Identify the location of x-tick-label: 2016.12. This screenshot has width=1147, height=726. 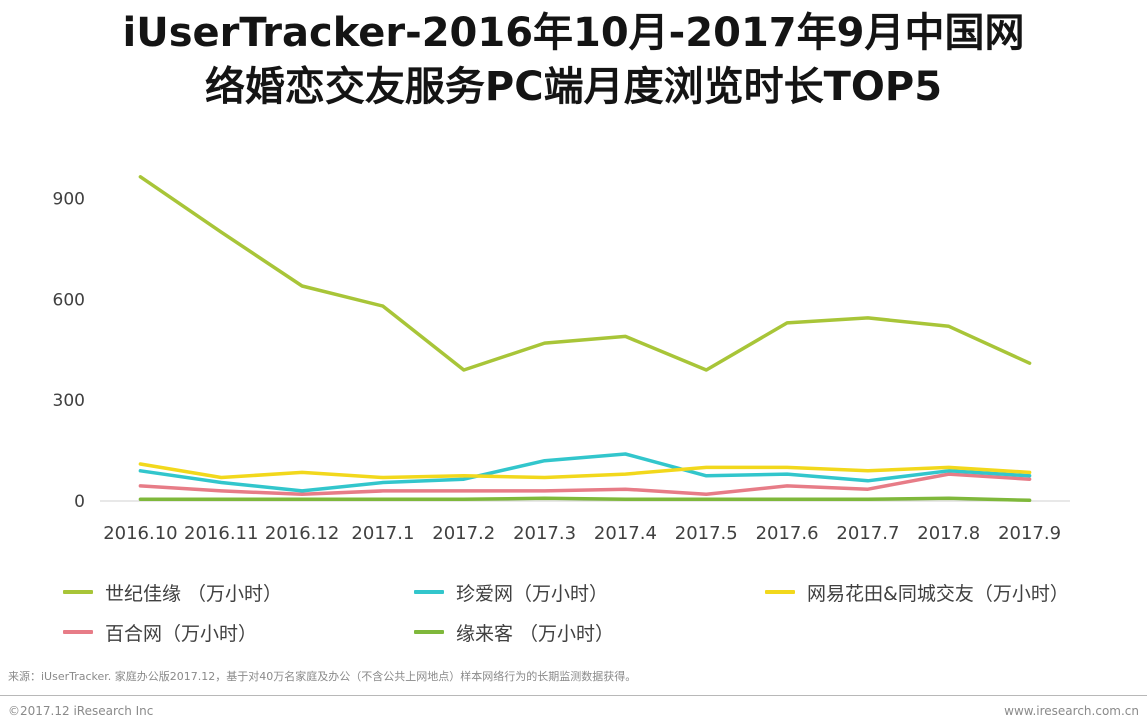
(302, 533).